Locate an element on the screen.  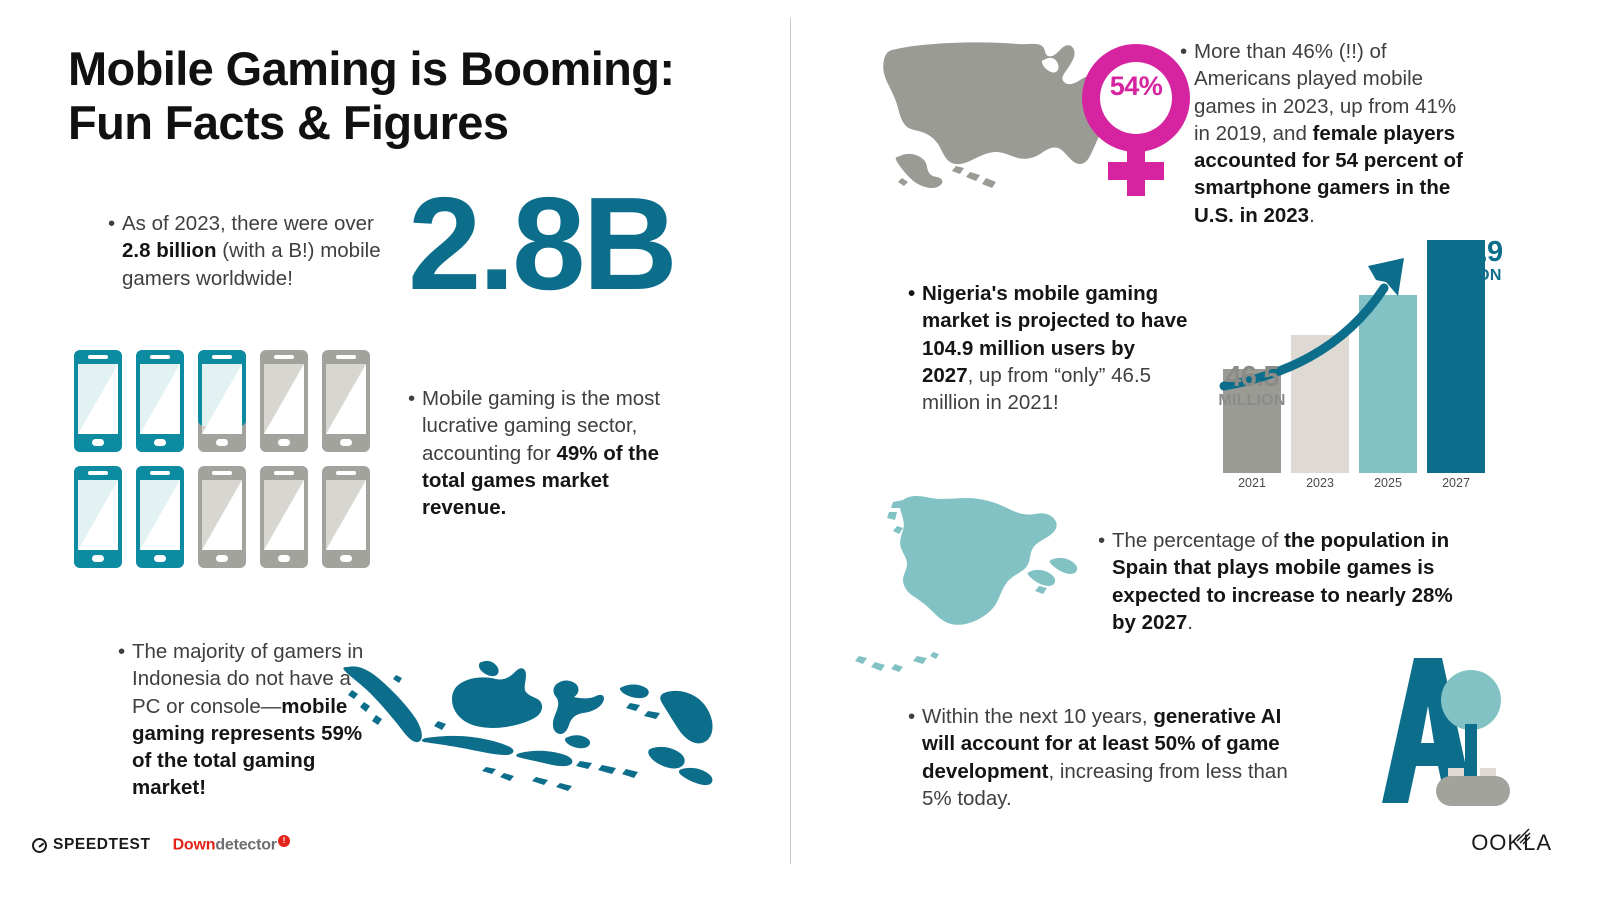
big-stat-2-8b: 2.8B is located at coordinates (543, 243).